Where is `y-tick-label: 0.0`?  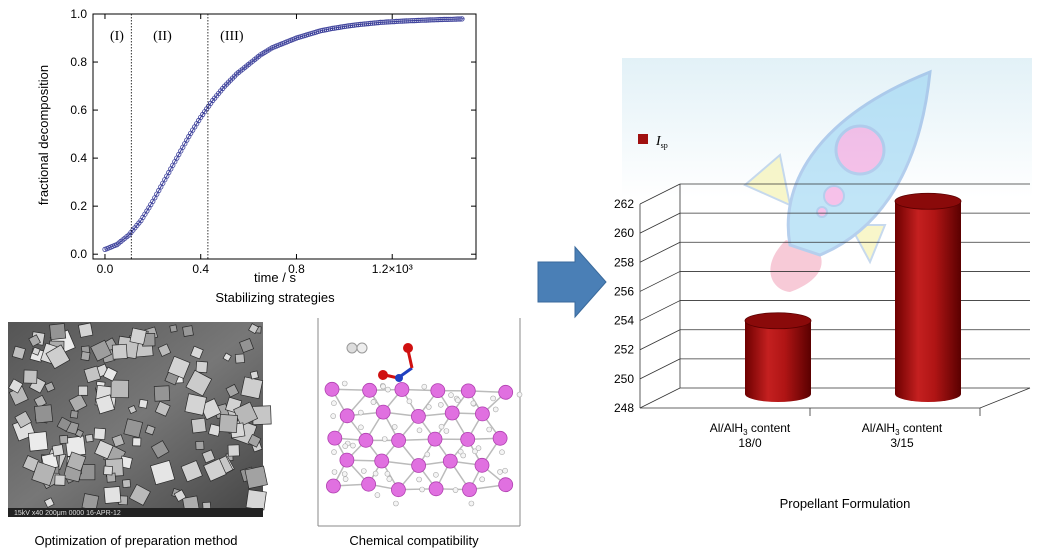
y-tick-label: 0.0 is located at coordinates (78, 254).